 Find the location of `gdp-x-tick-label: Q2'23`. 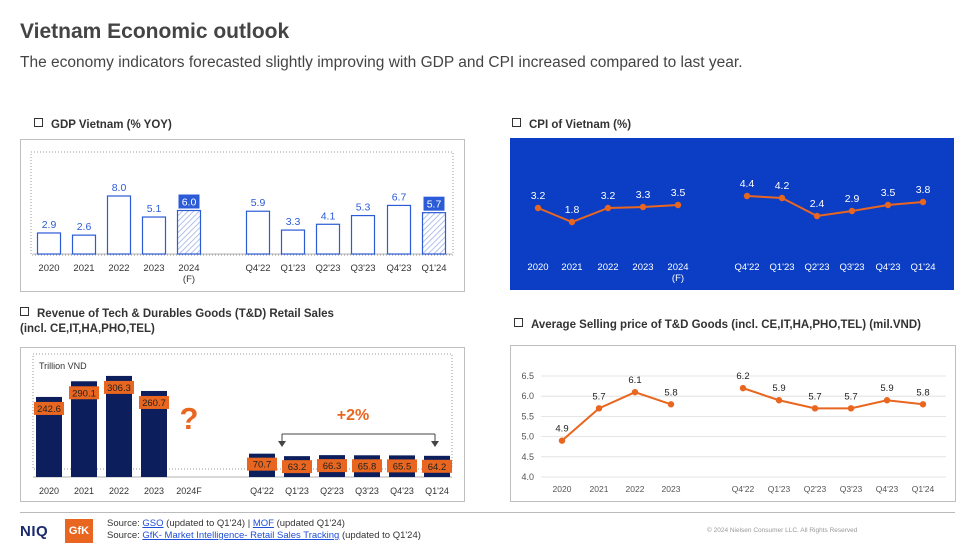

gdp-x-tick-label: Q2'23 is located at coordinates (327, 268).